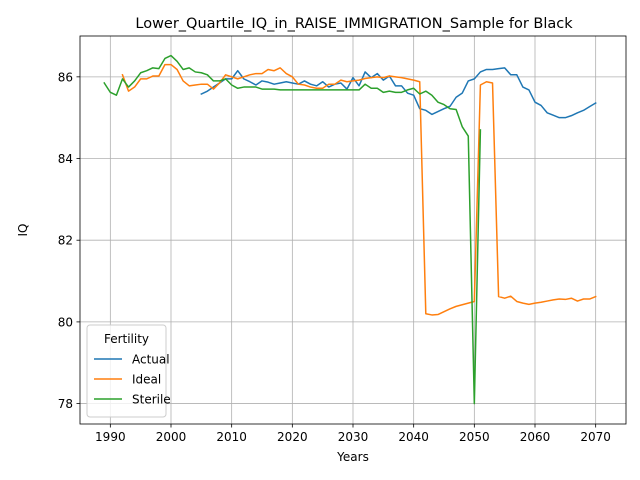 This screenshot has width=640, height=480. What do you see at coordinates (151, 360) in the screenshot?
I see `legend-label-actual: Actual` at bounding box center [151, 360].